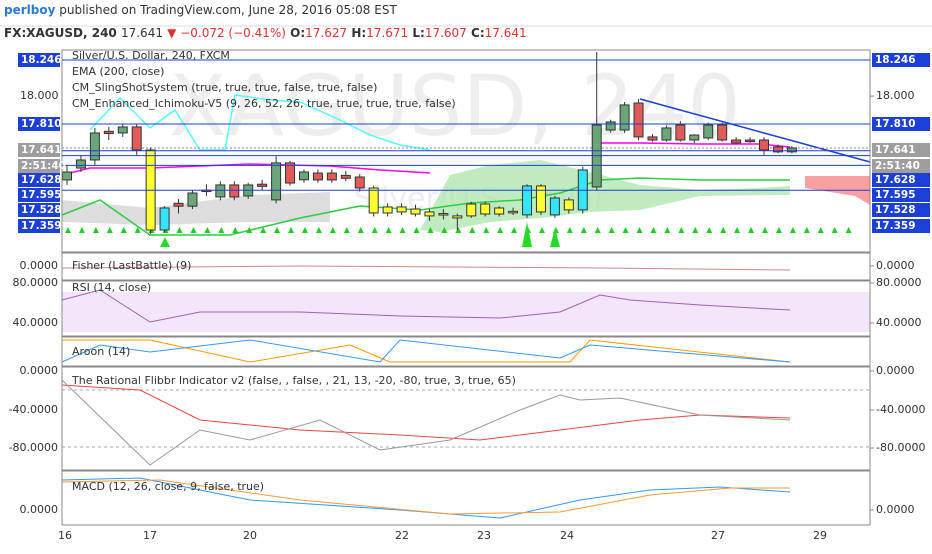  I want to click on symbol: FX:XAGUSD, 240, so click(60, 33).